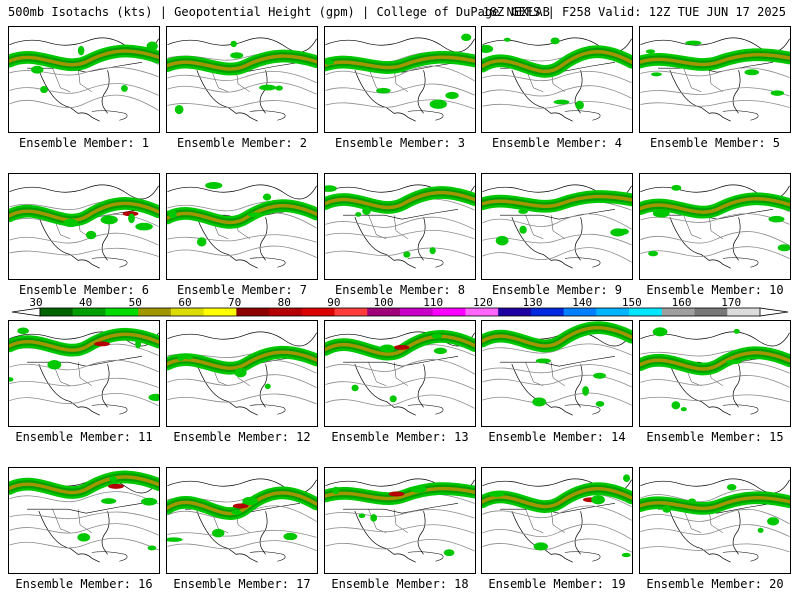 Image resolution: width=800 pixels, height=600 pixels. Describe the element at coordinates (715, 143) in the screenshot. I see `ensemble-member-label: Ensemble Member: 5` at that location.